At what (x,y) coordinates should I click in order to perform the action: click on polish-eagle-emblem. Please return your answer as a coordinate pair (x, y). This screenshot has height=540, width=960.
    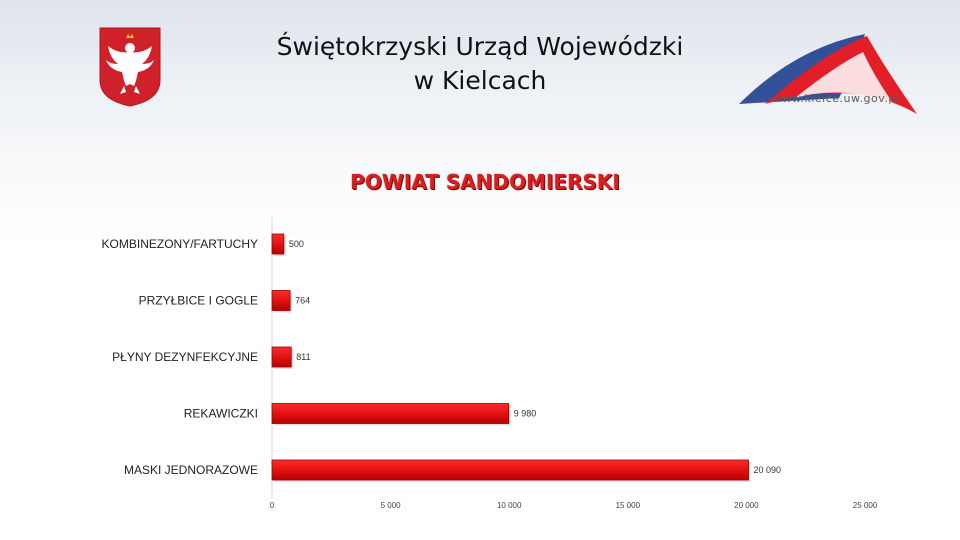
    Looking at the image, I should click on (130, 67).